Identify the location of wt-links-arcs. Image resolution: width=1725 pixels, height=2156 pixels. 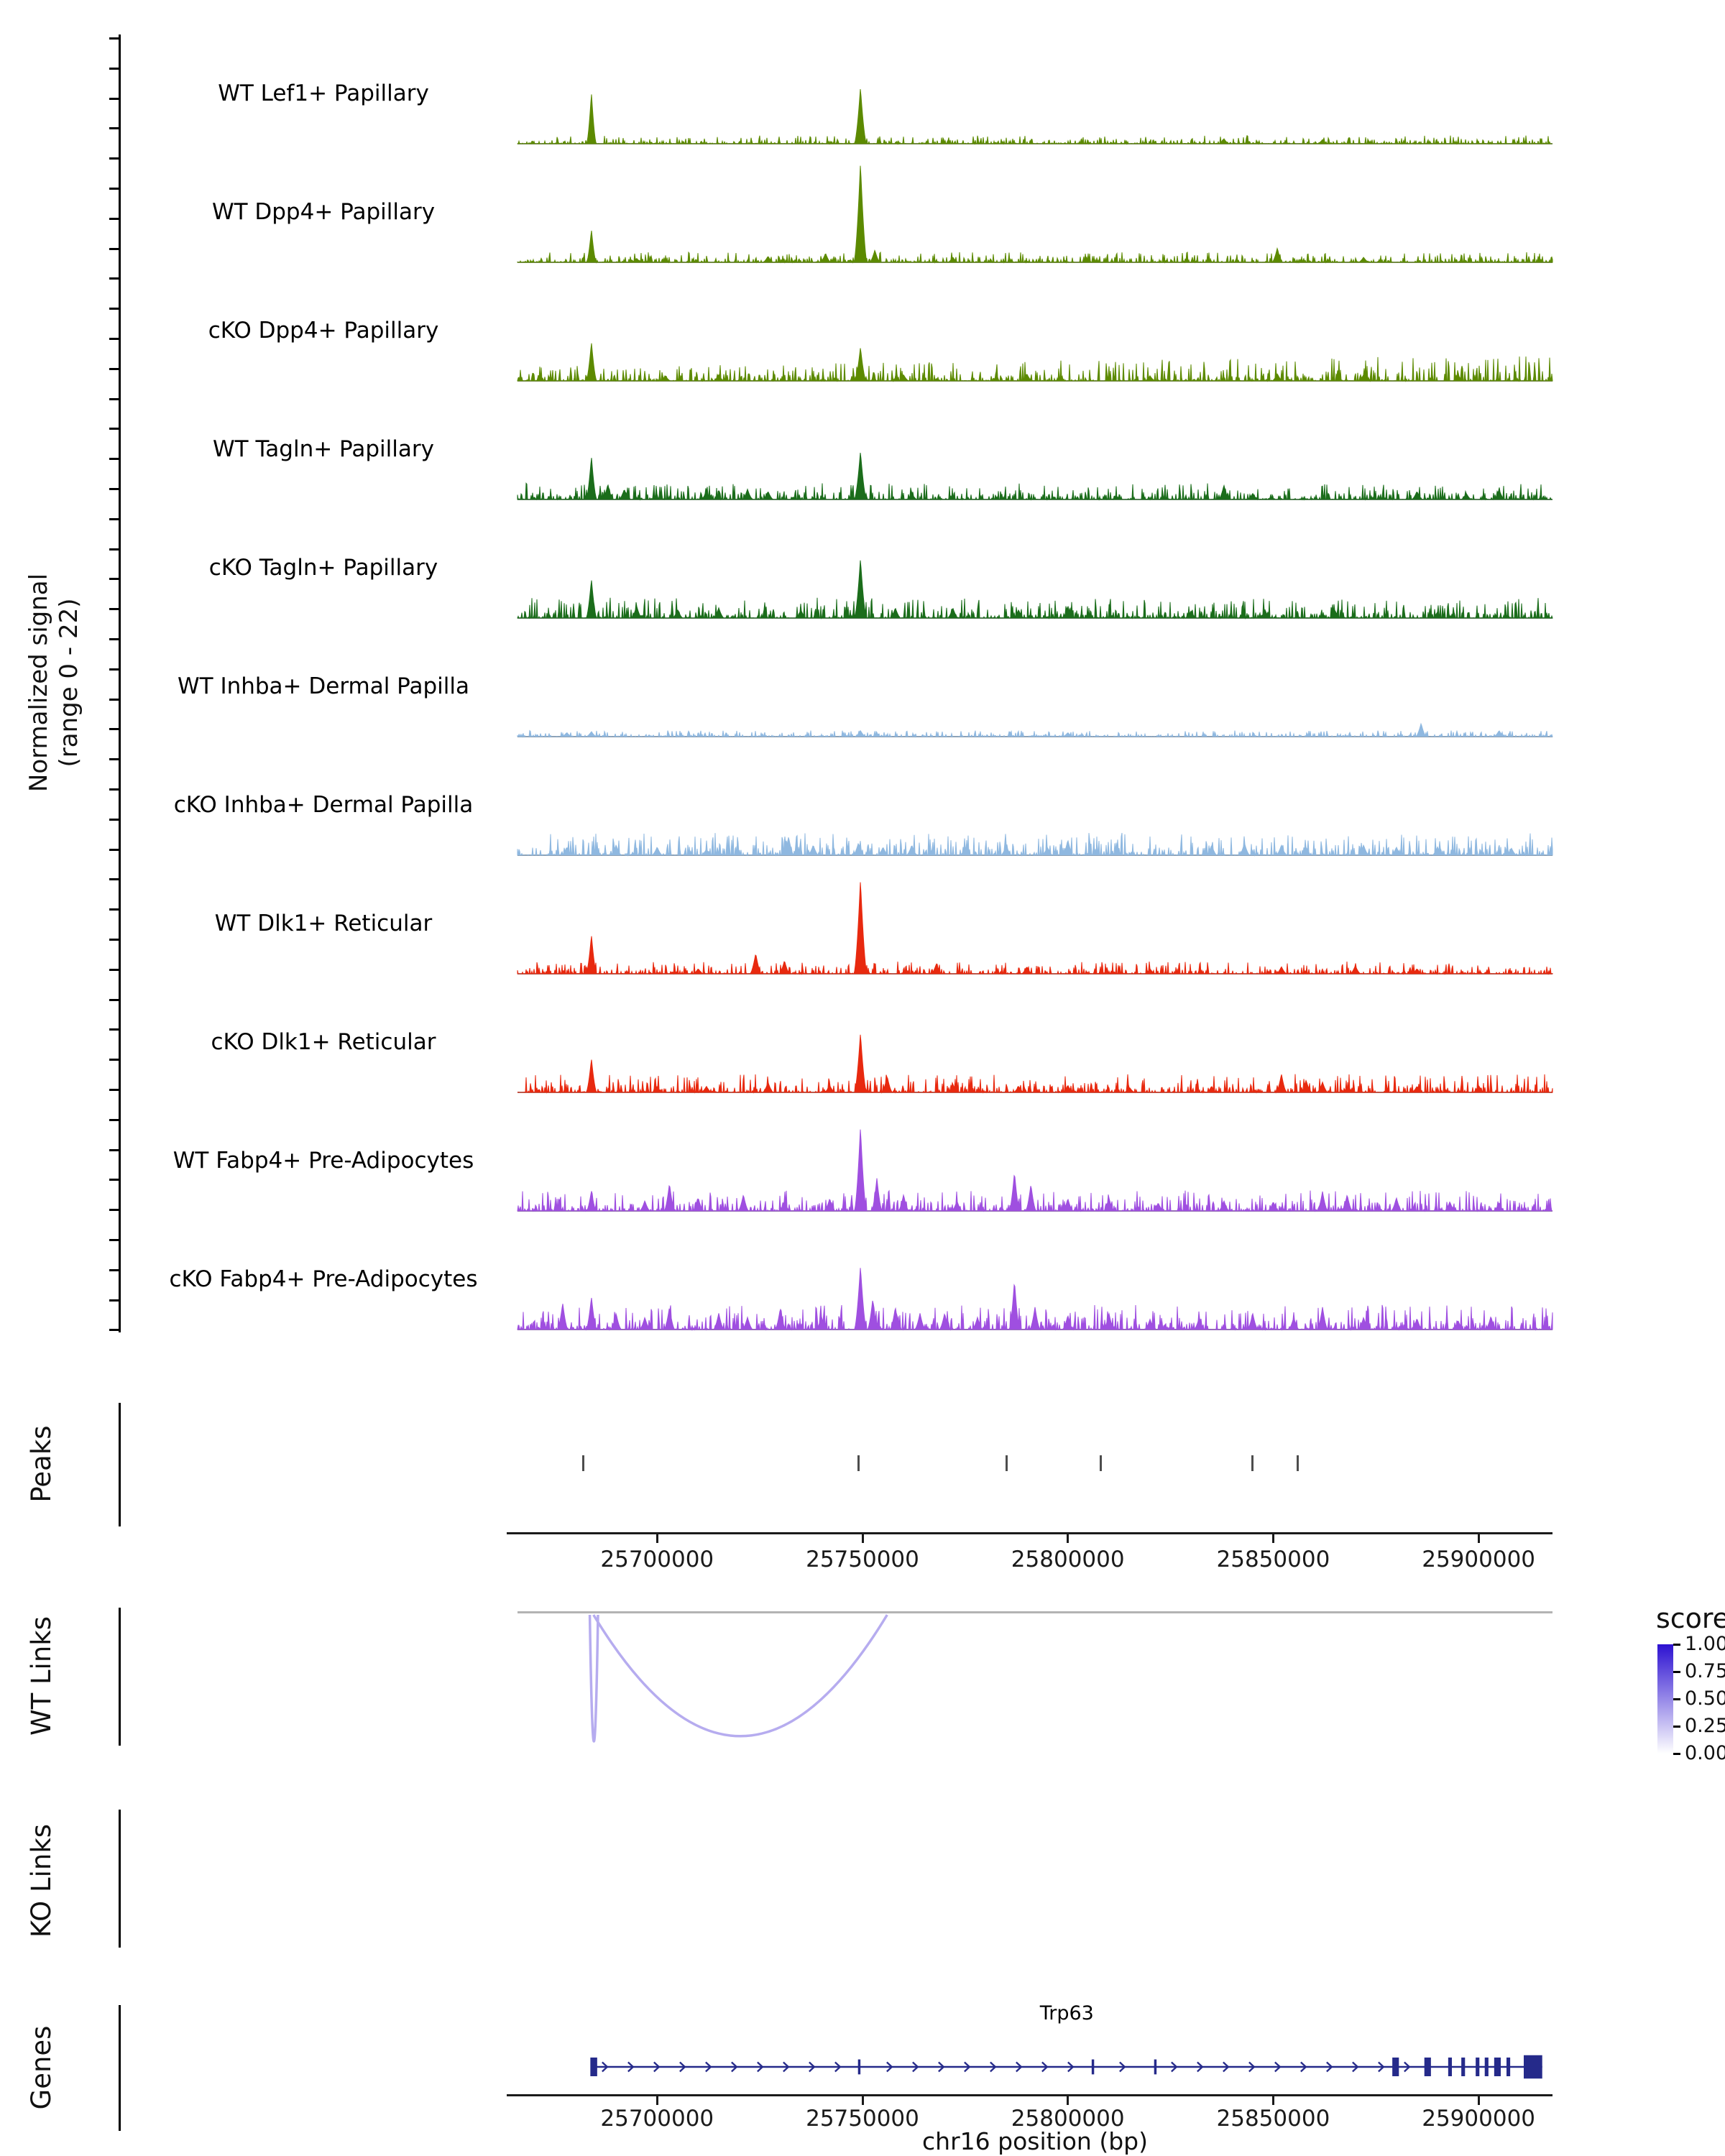
(738, 1678).